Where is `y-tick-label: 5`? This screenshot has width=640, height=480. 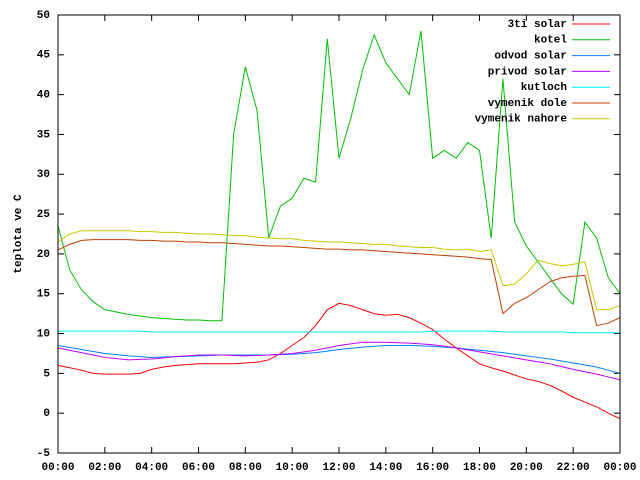
y-tick-label: 5 is located at coordinates (46, 374).